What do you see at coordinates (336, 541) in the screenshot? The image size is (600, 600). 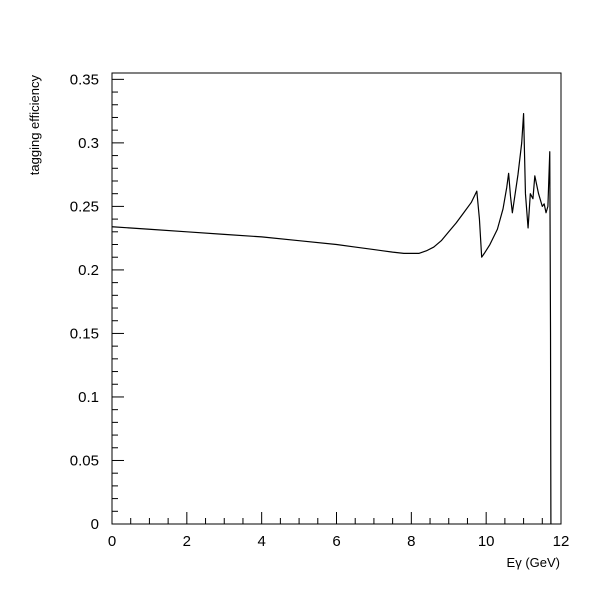 I see `x-tick-label: 6` at bounding box center [336, 541].